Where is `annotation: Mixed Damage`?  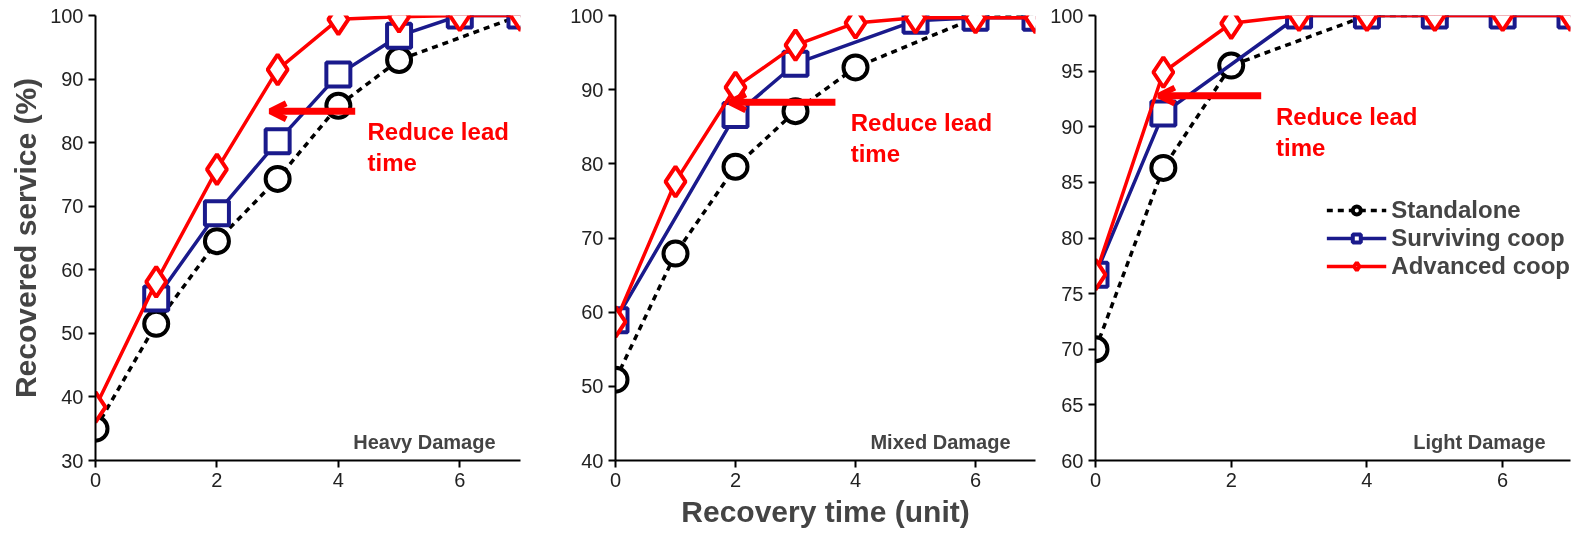
annotation: Mixed Damage is located at coordinates (940, 441).